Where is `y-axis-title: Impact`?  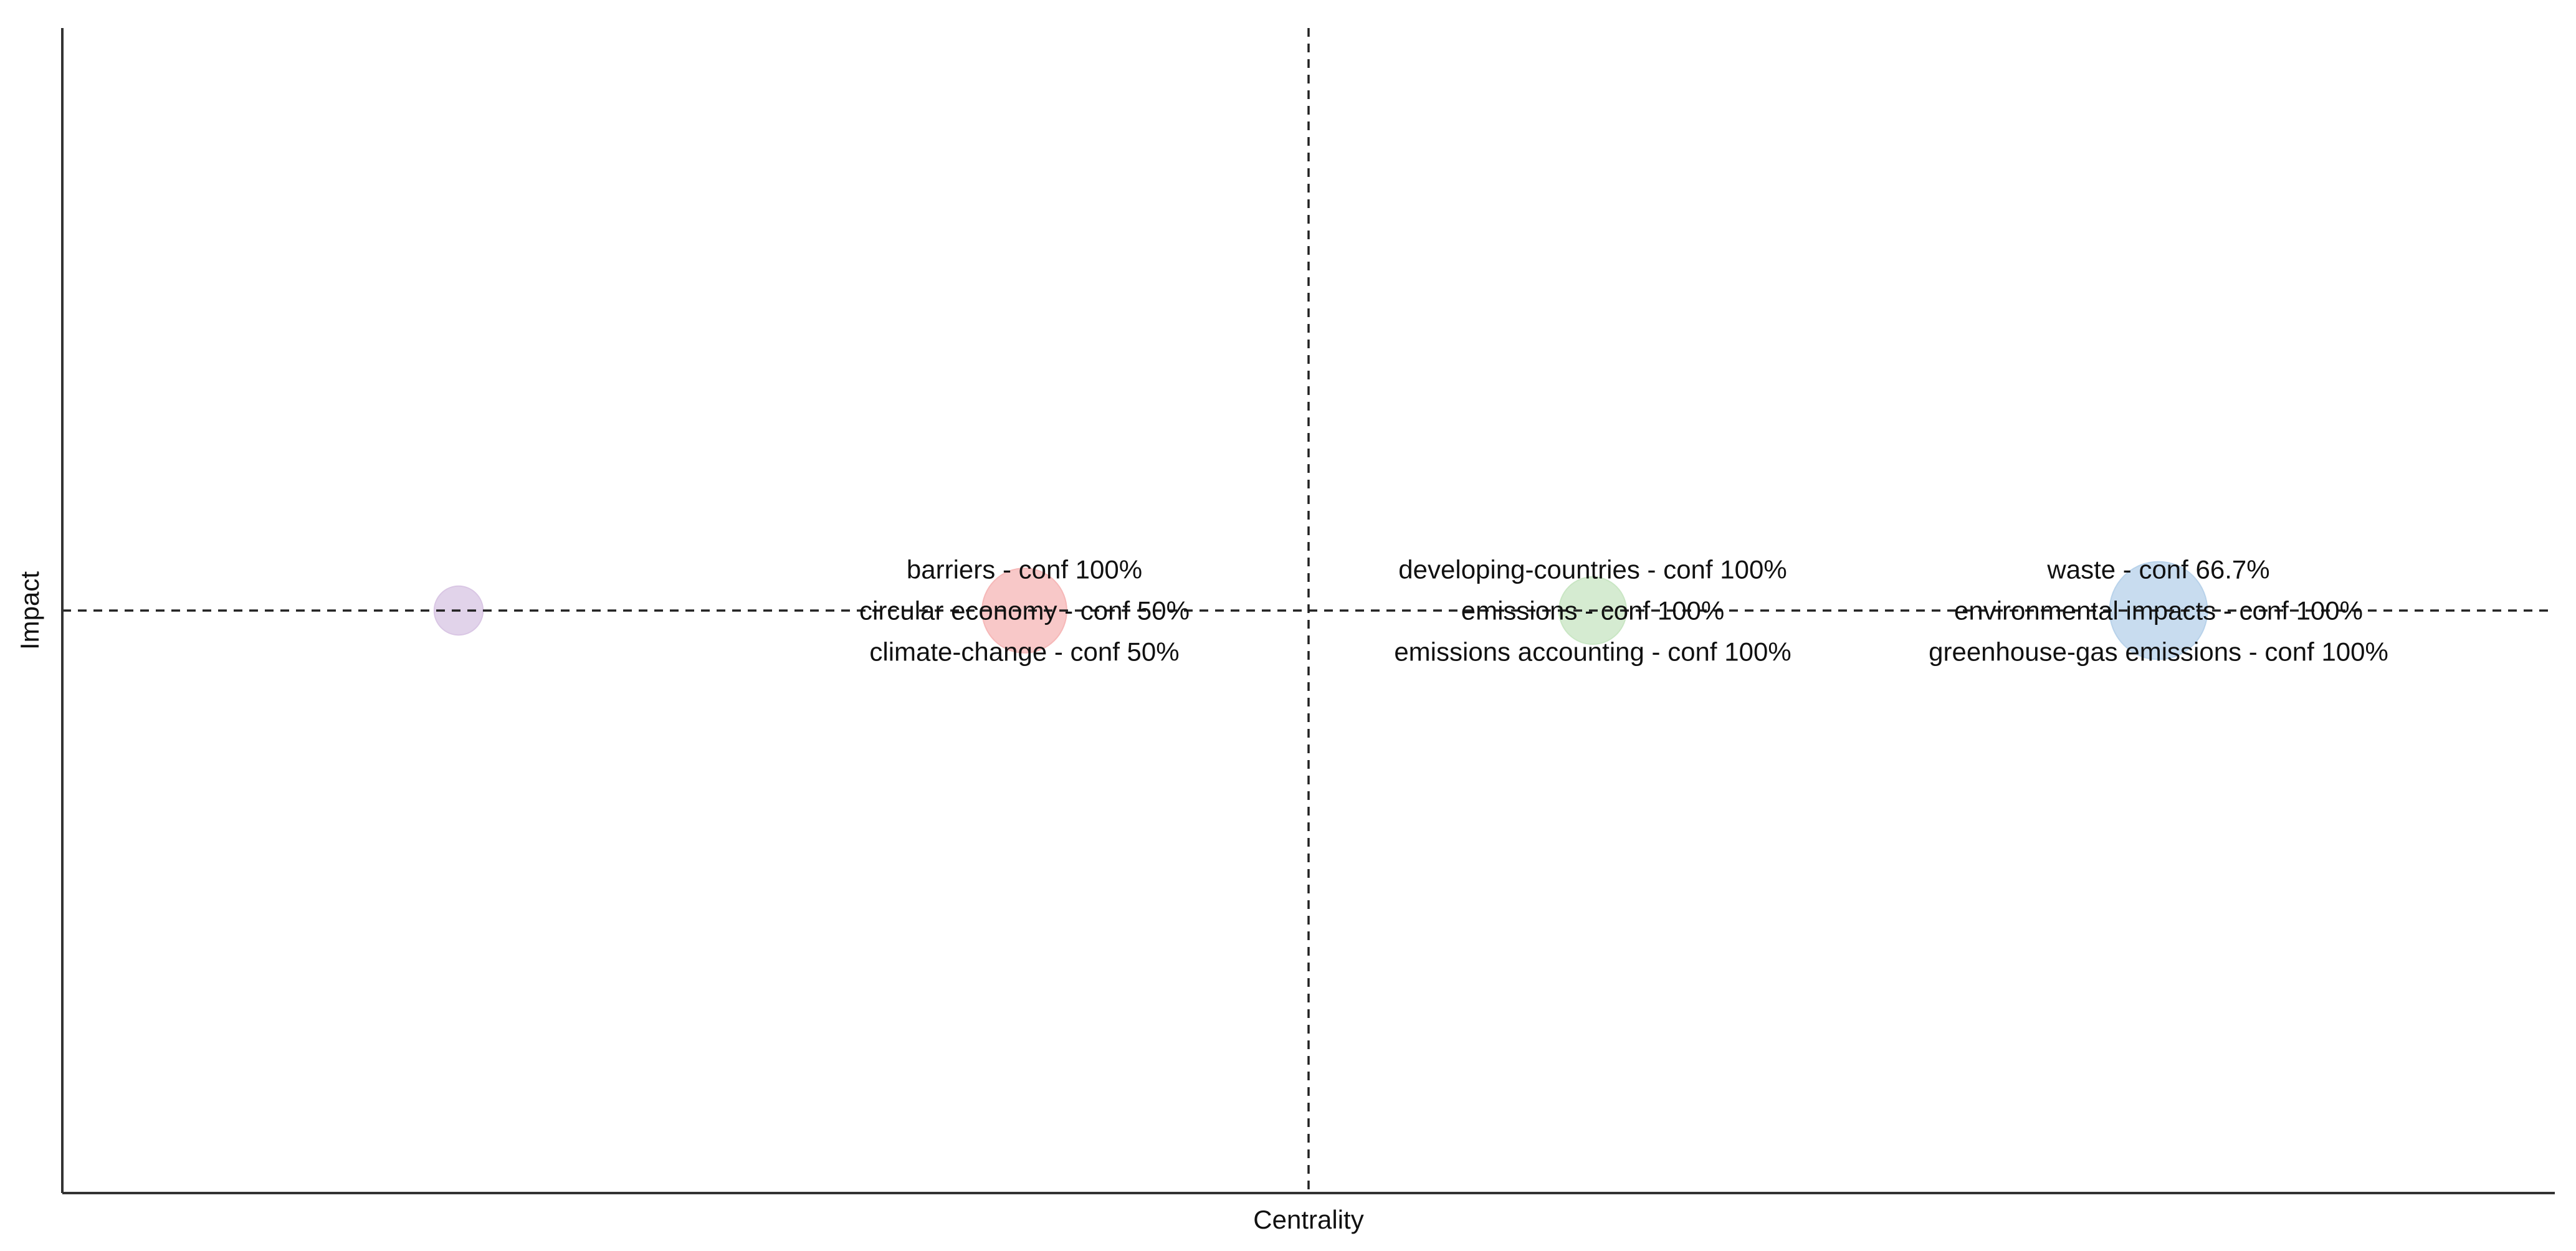 y-axis-title: Impact is located at coordinates (30, 610).